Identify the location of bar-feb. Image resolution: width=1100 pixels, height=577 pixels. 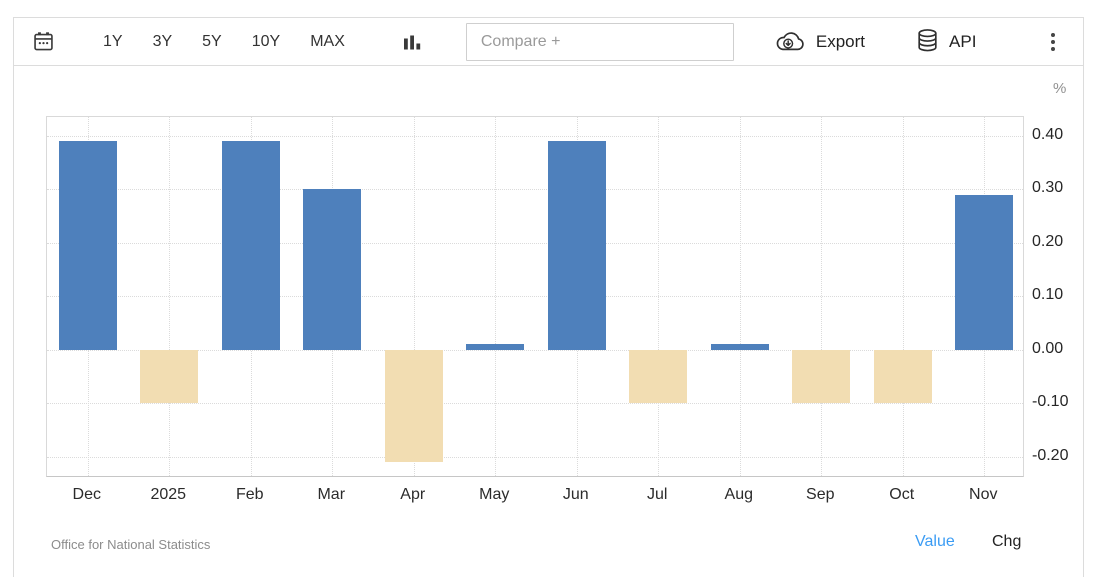
(250, 245).